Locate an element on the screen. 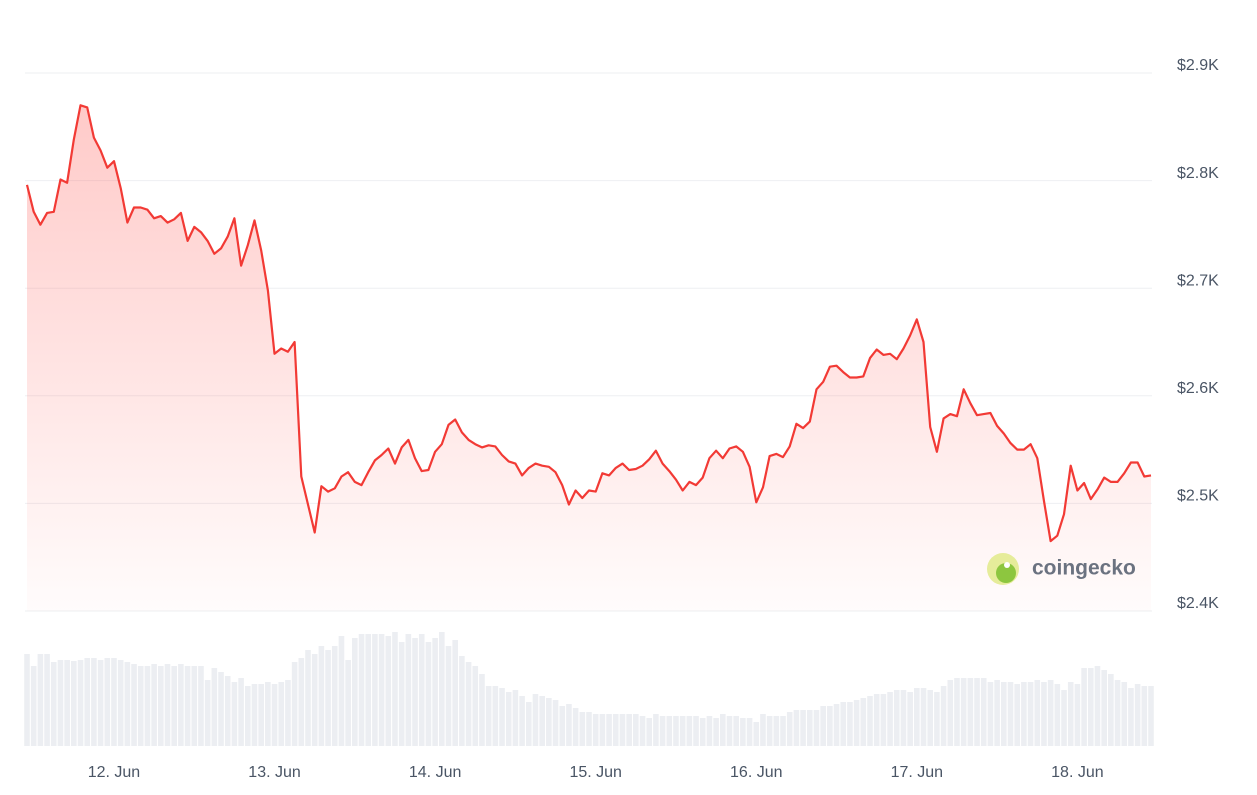 The width and height of the screenshot is (1257, 795). y-tick-label: $2.7K is located at coordinates (1198, 280).